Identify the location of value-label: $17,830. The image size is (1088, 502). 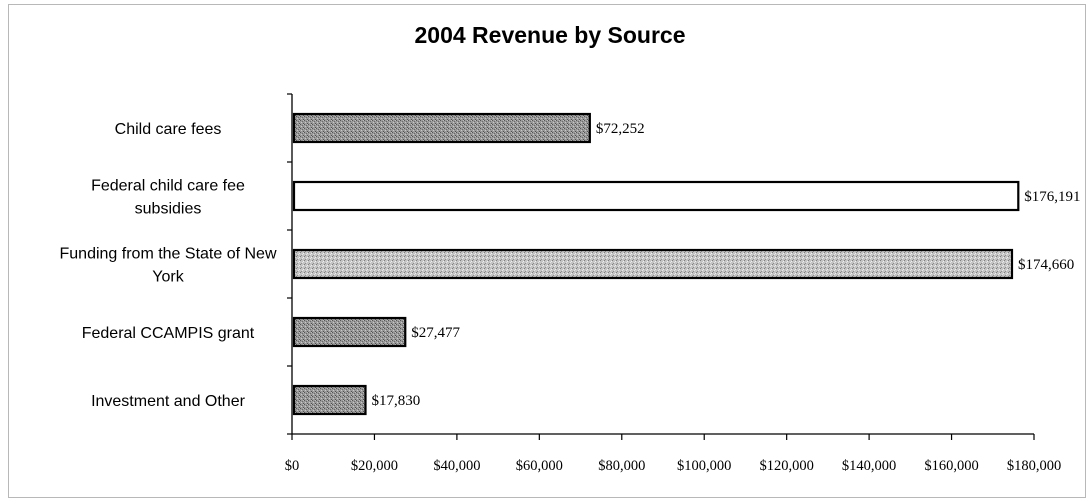
(395, 401).